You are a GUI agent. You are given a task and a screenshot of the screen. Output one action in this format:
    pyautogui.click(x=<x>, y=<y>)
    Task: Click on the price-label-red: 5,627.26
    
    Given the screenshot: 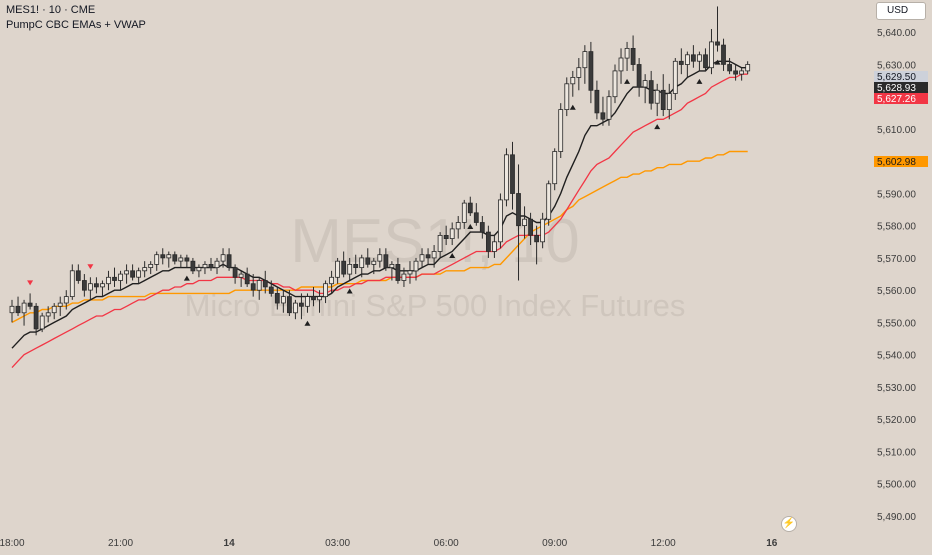 What is the action you would take?
    pyautogui.click(x=901, y=99)
    